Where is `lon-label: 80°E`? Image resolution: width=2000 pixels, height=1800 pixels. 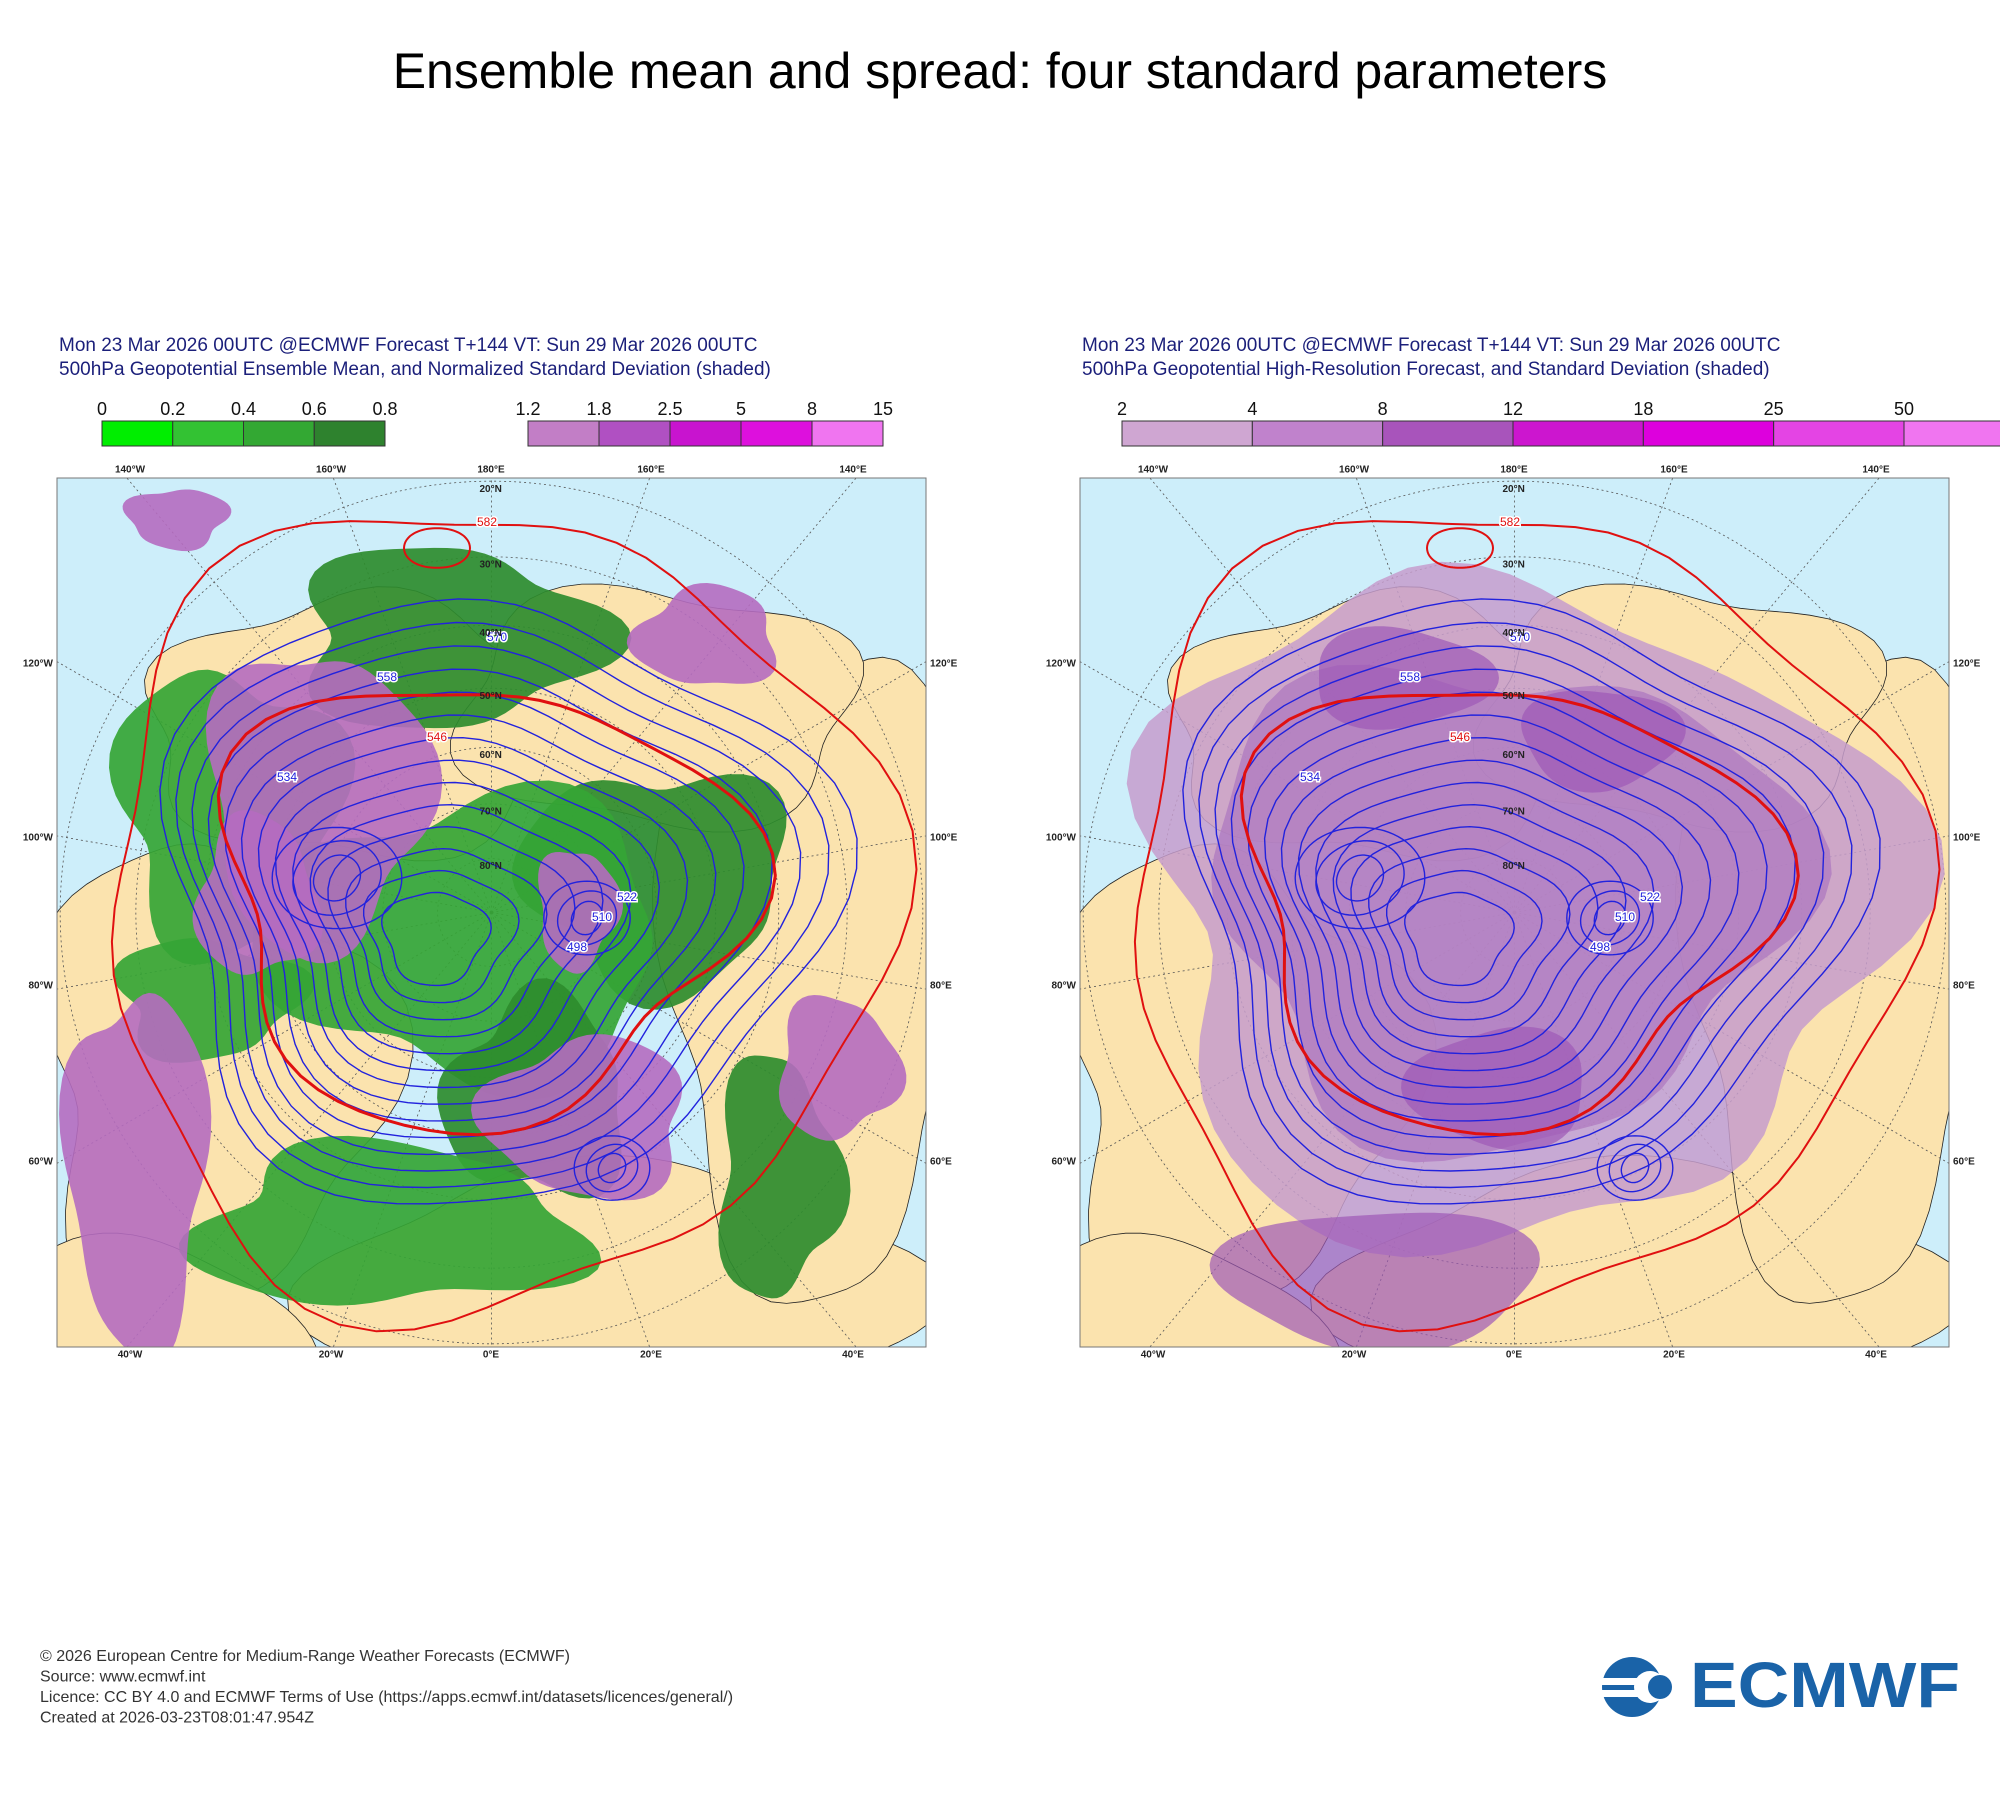
lon-label: 80°E is located at coordinates (941, 986).